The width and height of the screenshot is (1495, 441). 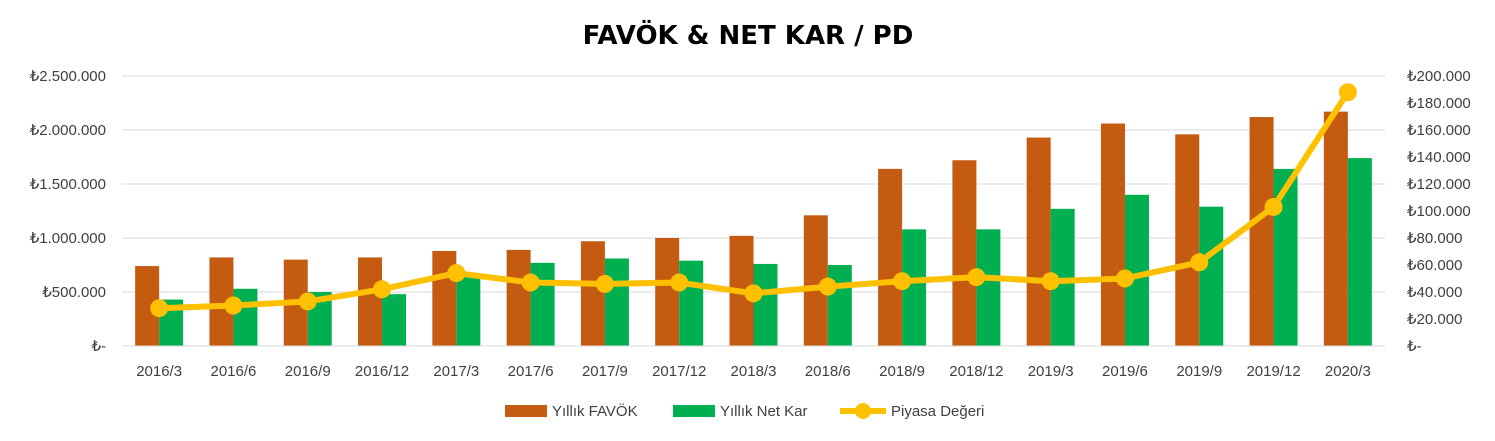 I want to click on legend: Yıllık FAVÖK Yıllık Net Kar Piyasa Değeri, so click(x=744, y=411).